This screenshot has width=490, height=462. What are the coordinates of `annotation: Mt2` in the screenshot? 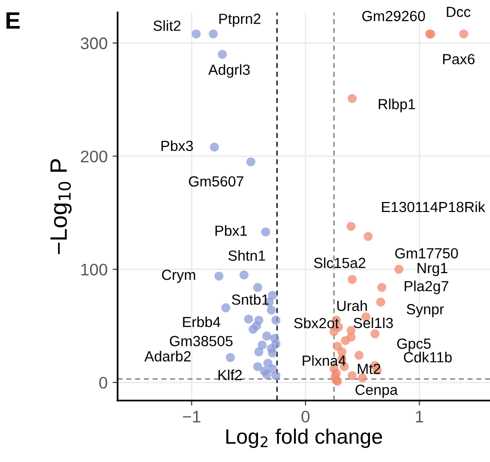 It's located at (369, 369).